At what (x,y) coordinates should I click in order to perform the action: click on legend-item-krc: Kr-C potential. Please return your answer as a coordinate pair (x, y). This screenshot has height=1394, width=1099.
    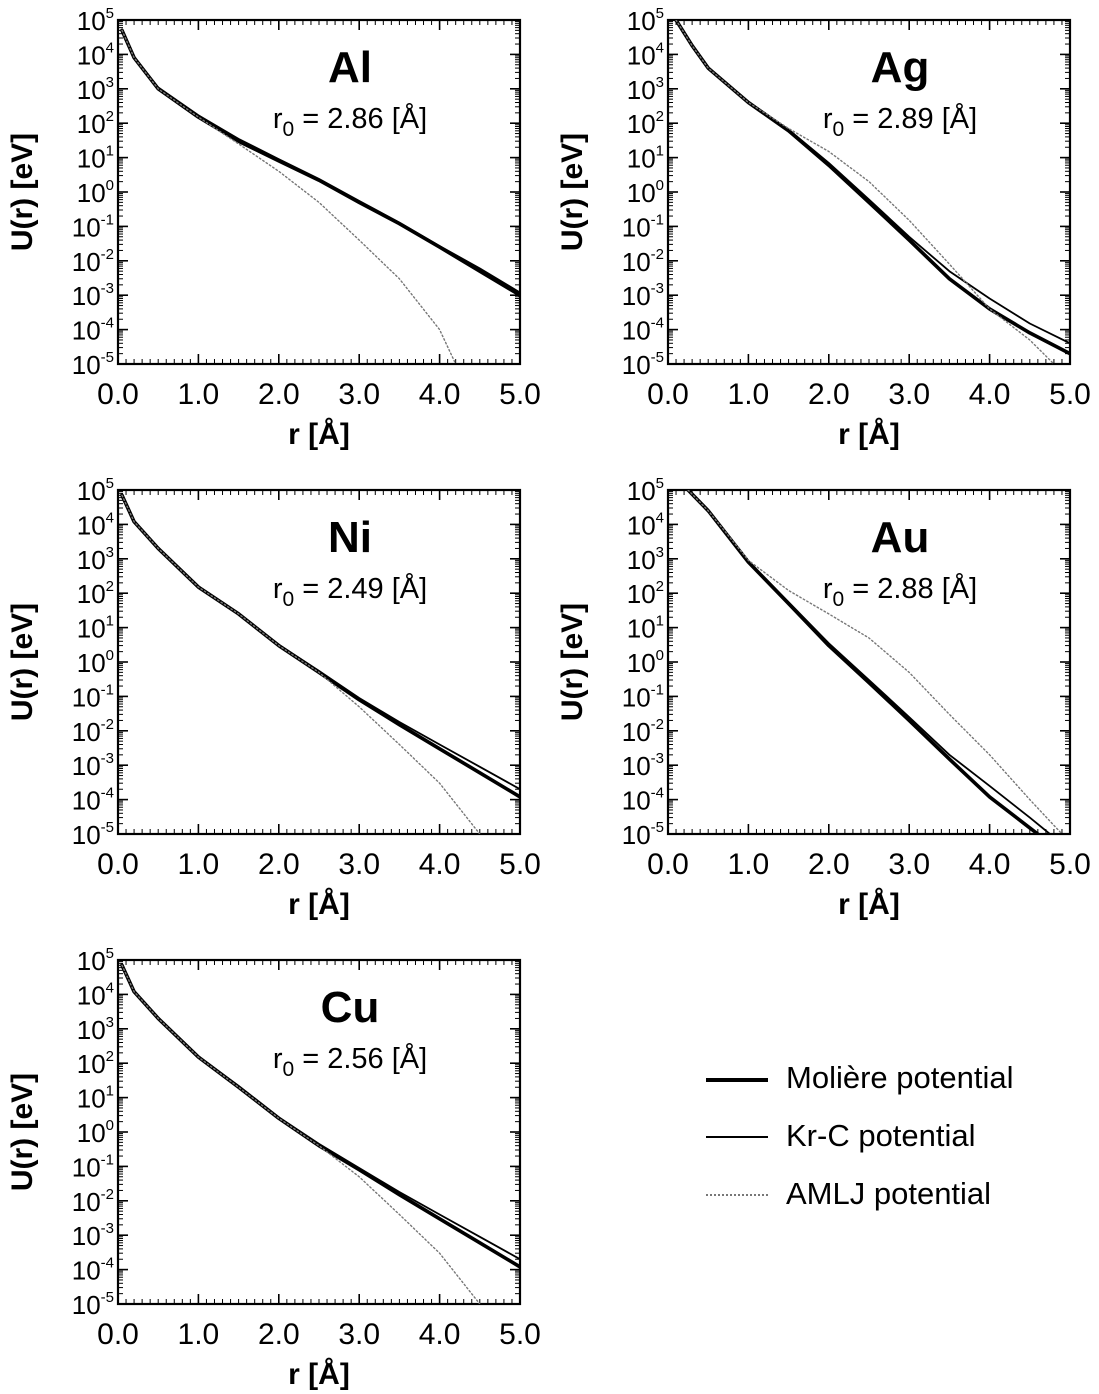
    Looking at the image, I should click on (890, 1143).